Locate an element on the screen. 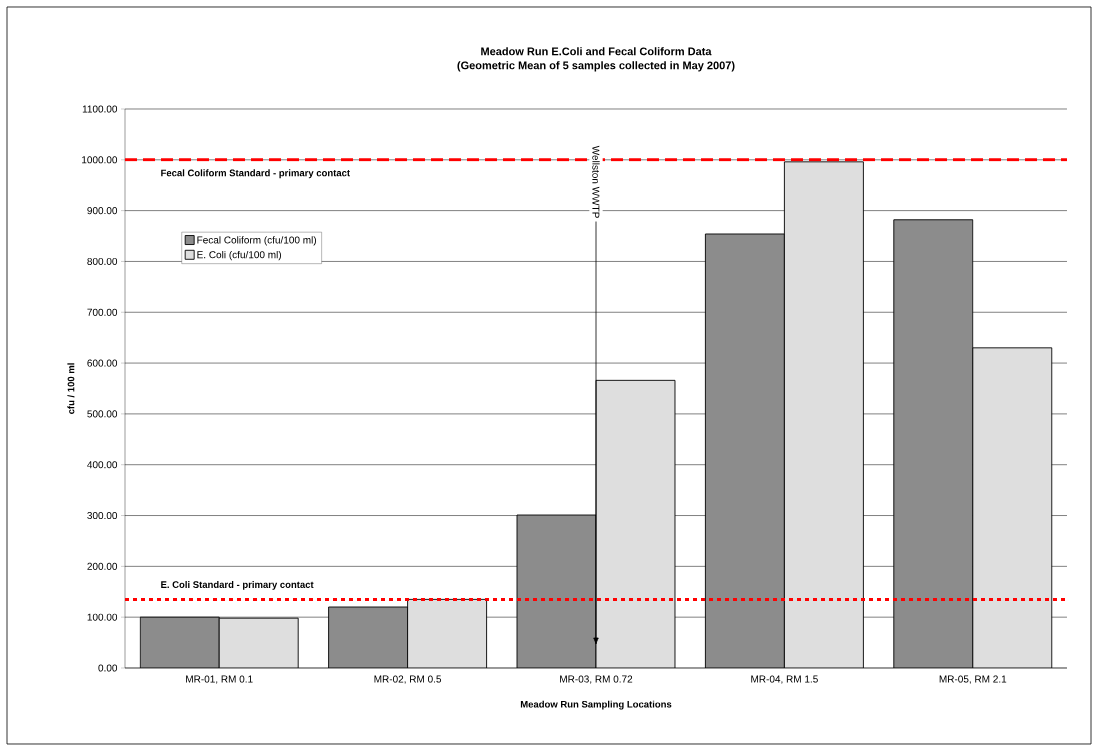  x-tick-label: MR-03, RM 0.72 is located at coordinates (596, 679).